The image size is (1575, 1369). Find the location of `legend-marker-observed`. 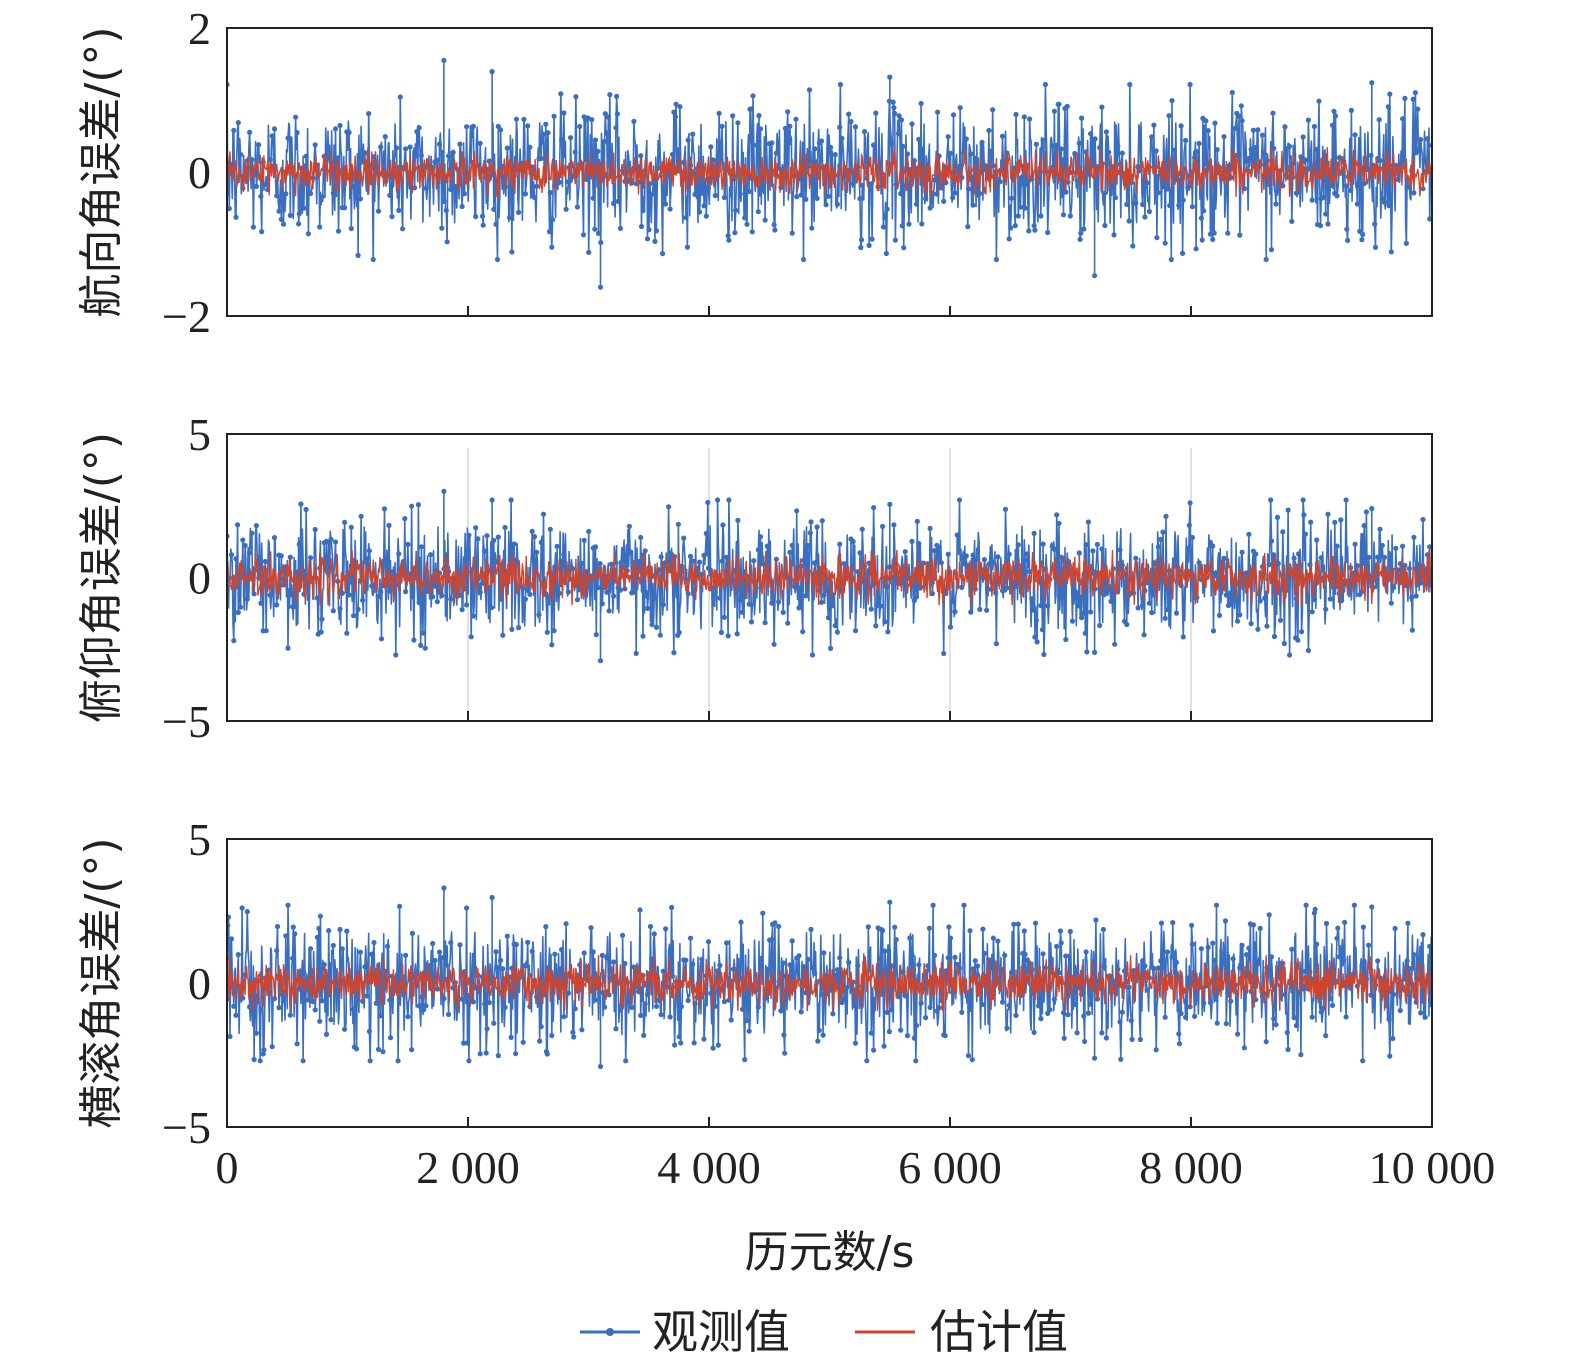

legend-marker-observed is located at coordinates (610, 1332).